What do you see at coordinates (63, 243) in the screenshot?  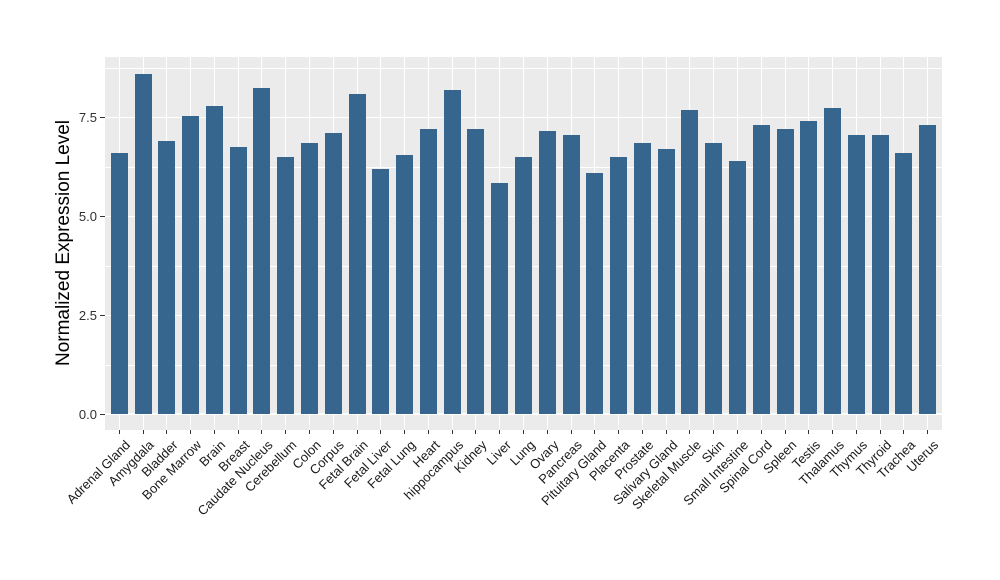 I see `y-axis-title: Normalized Expression Level` at bounding box center [63, 243].